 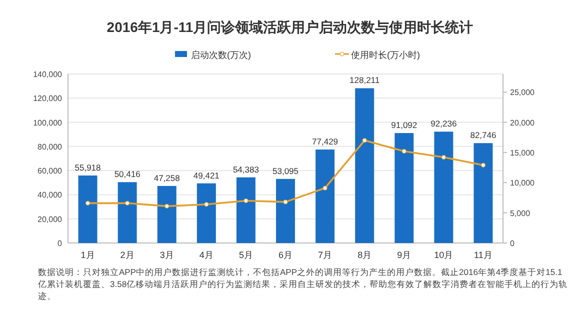 I want to click on legend-label: 使用时长(万小时), so click(x=385, y=55).